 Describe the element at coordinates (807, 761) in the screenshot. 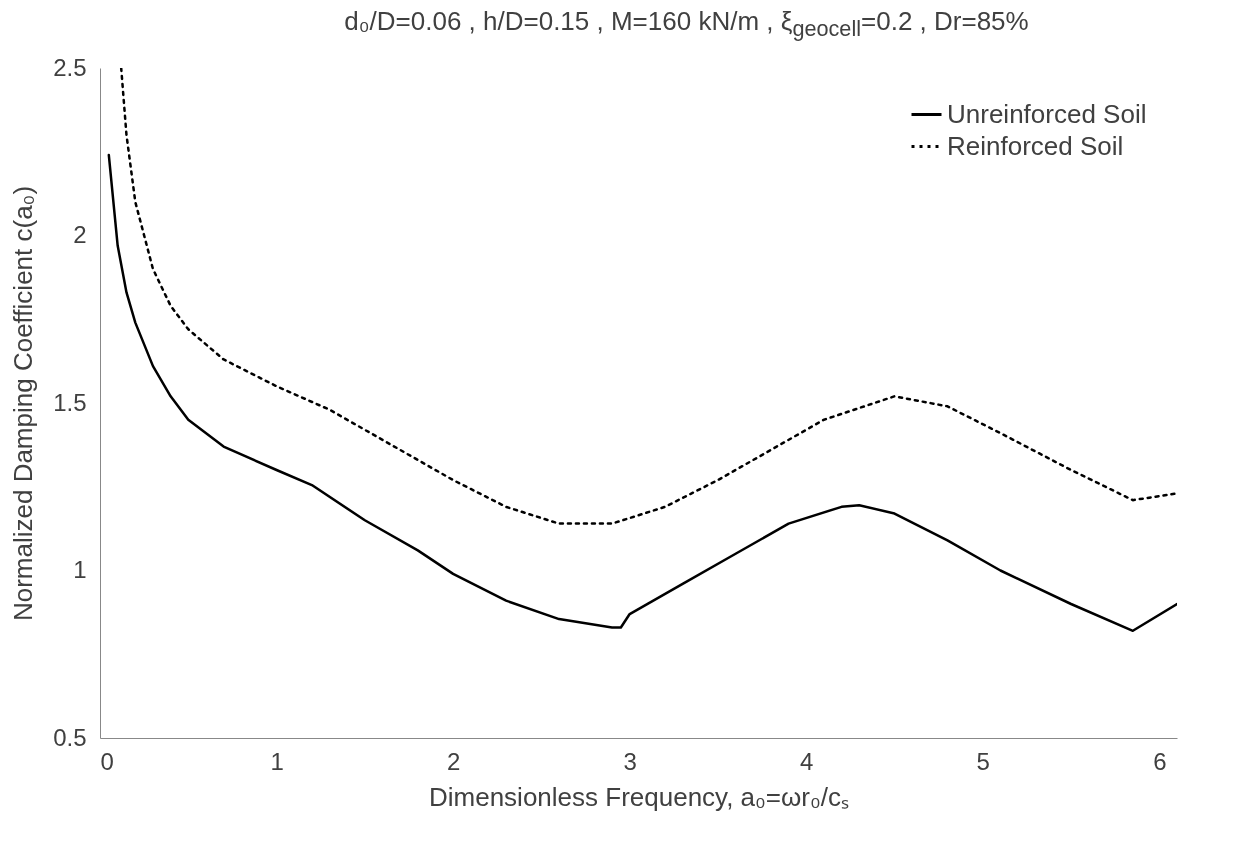

I see `x-tick-label: 4` at that location.